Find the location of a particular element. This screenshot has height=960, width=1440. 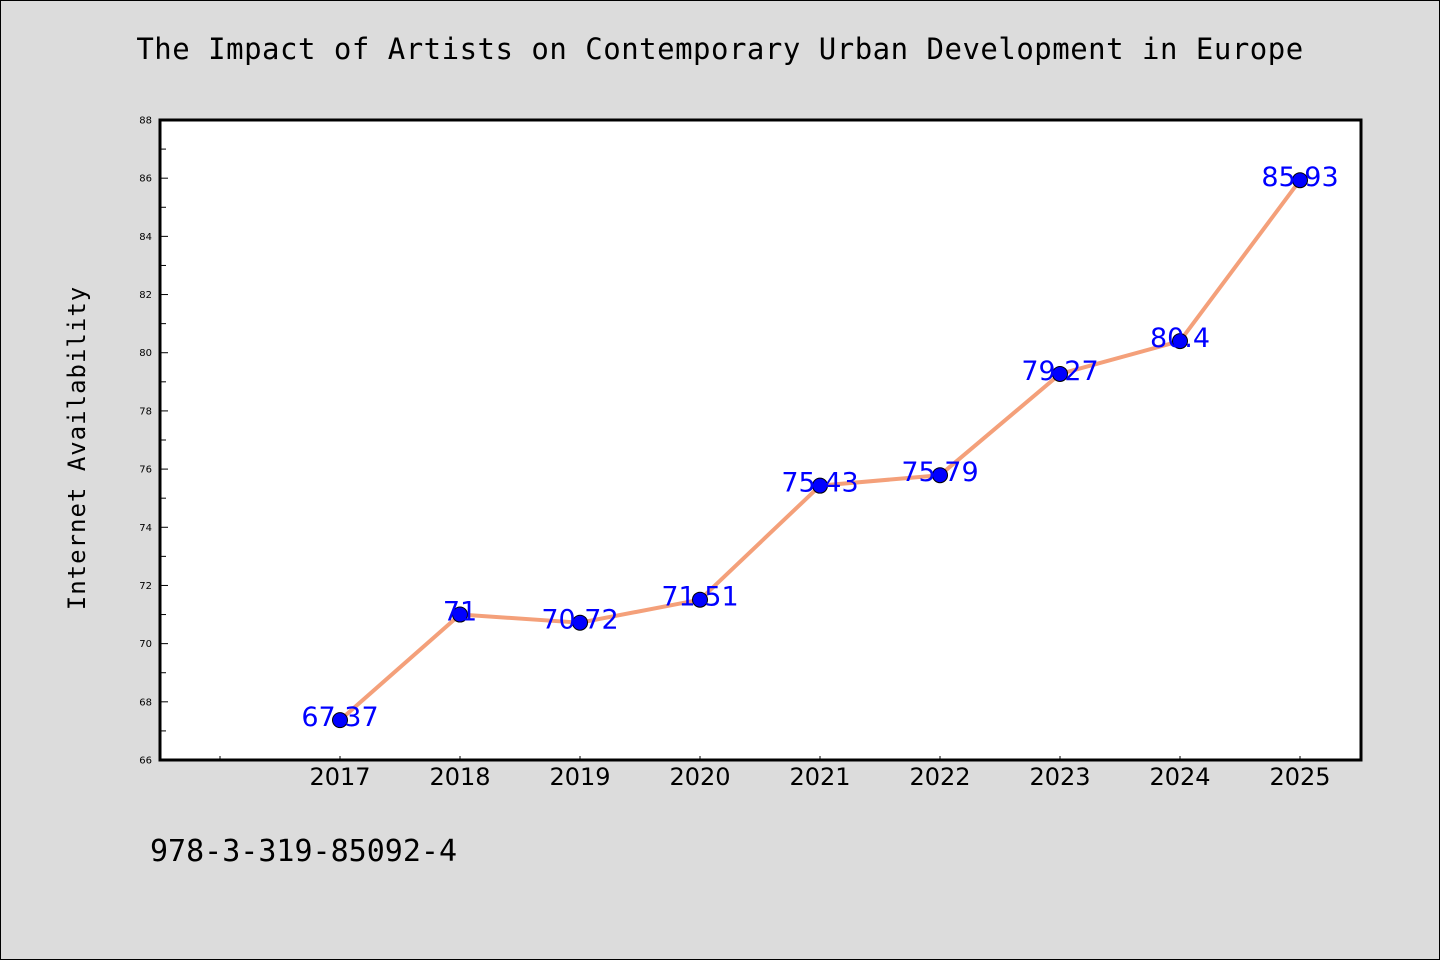

data-label: 67.37 is located at coordinates (339, 717).